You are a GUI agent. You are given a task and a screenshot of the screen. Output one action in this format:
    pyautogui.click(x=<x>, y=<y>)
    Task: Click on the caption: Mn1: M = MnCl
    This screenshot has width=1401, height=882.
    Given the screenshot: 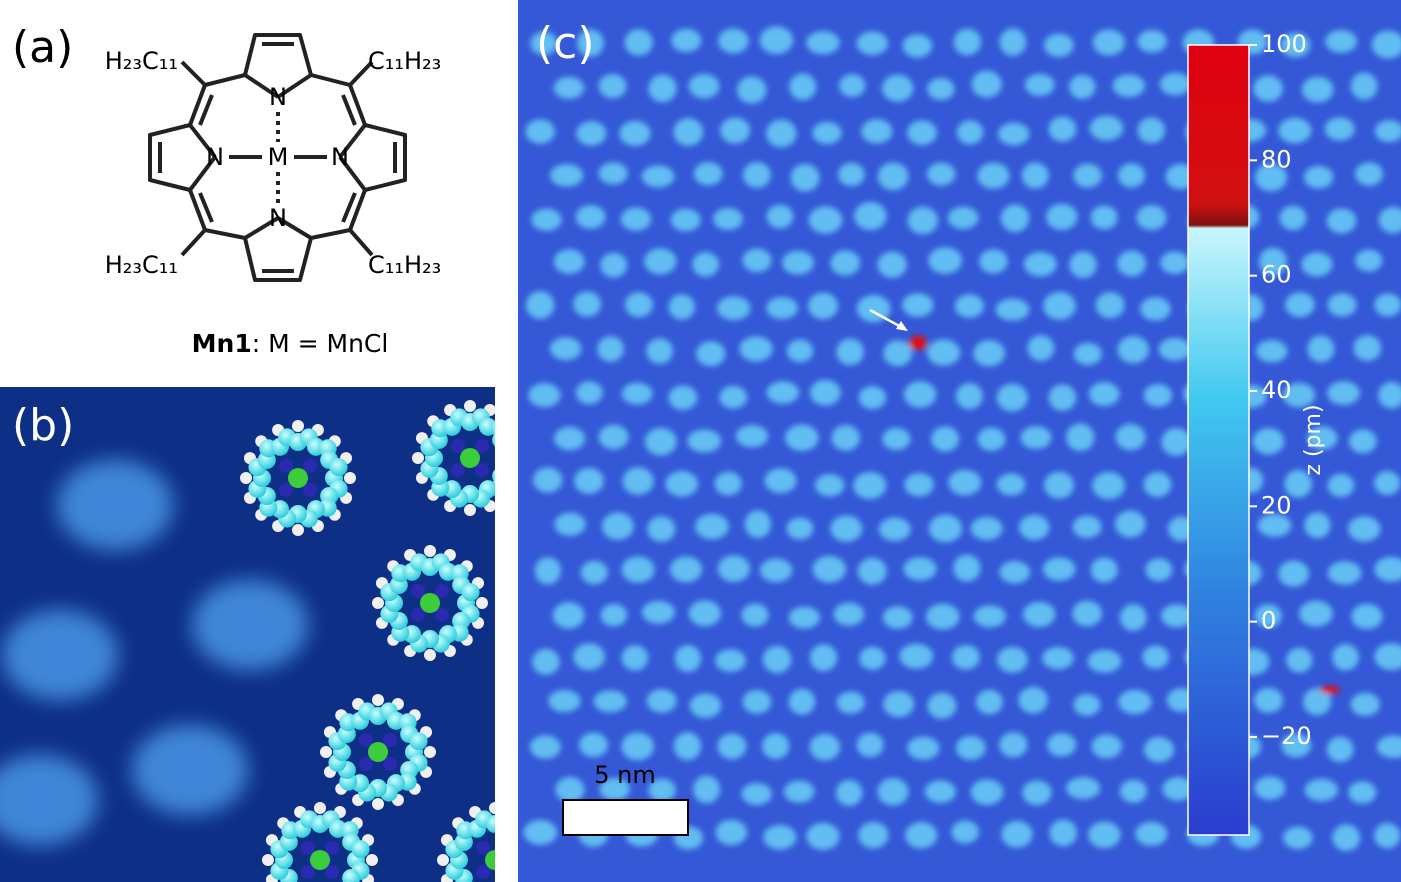 What is the action you would take?
    pyautogui.click(x=290, y=343)
    